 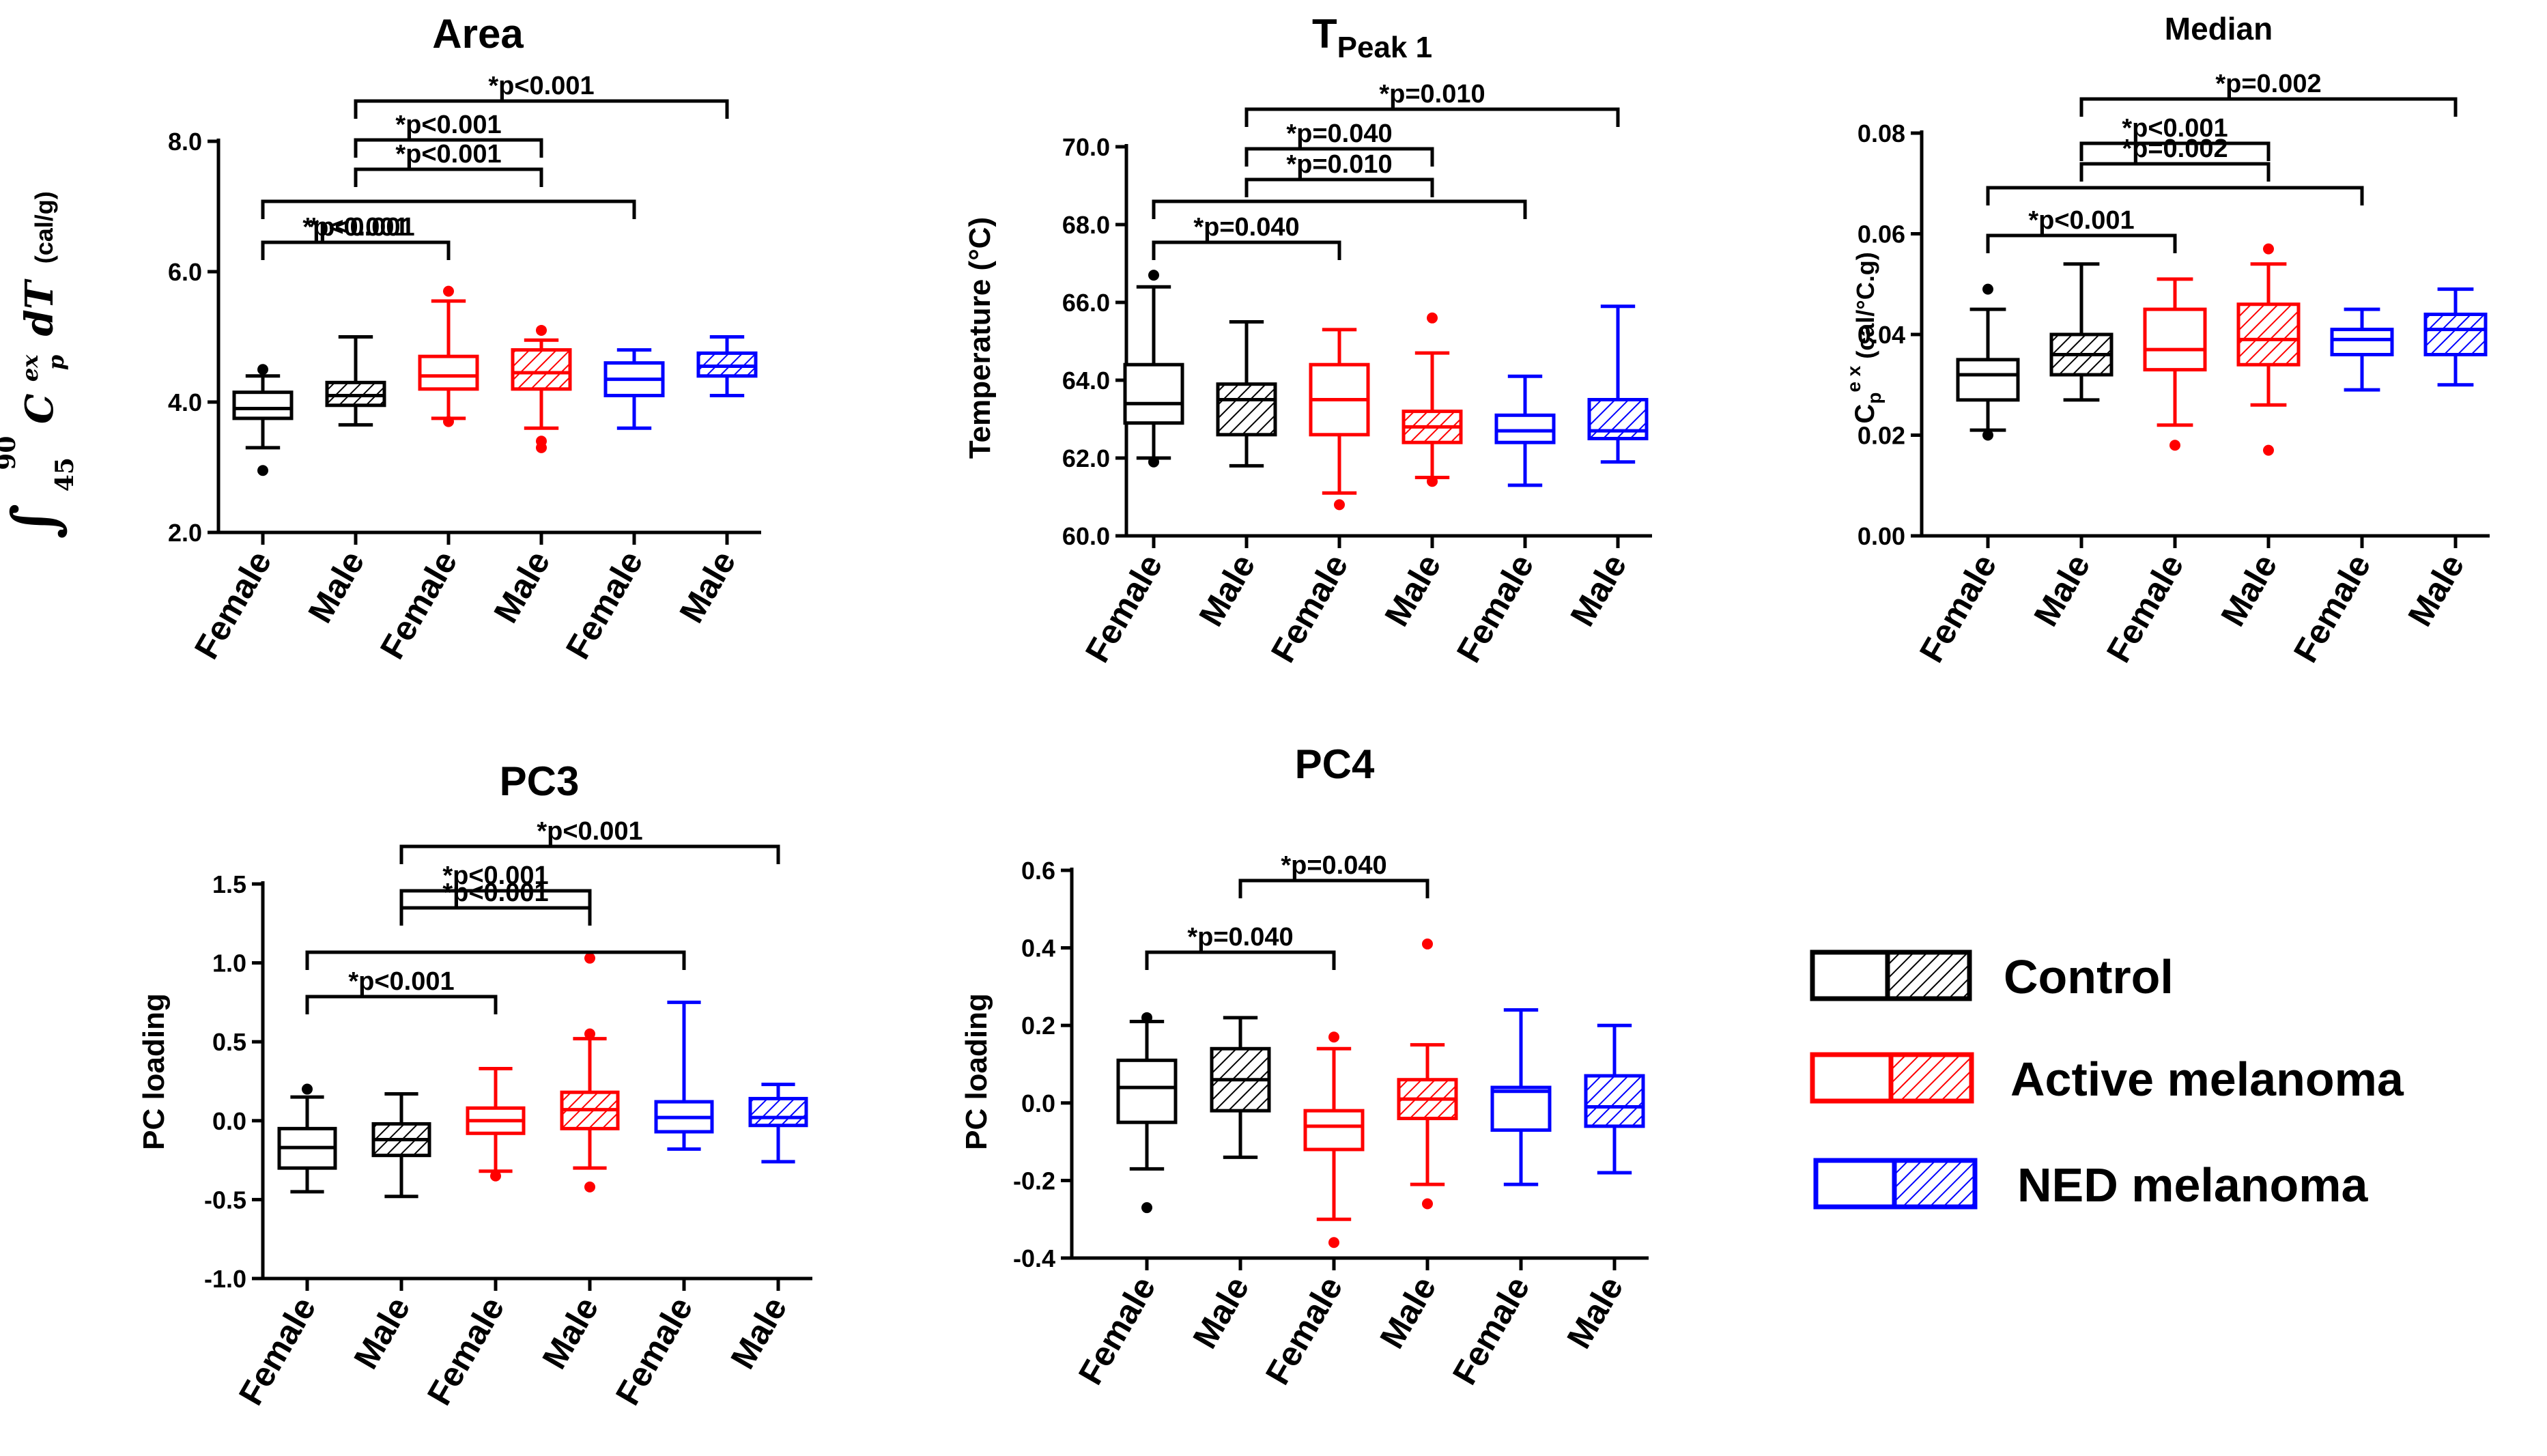 I want to click on y-axis-label: Temperature (°C), so click(x=980, y=338).